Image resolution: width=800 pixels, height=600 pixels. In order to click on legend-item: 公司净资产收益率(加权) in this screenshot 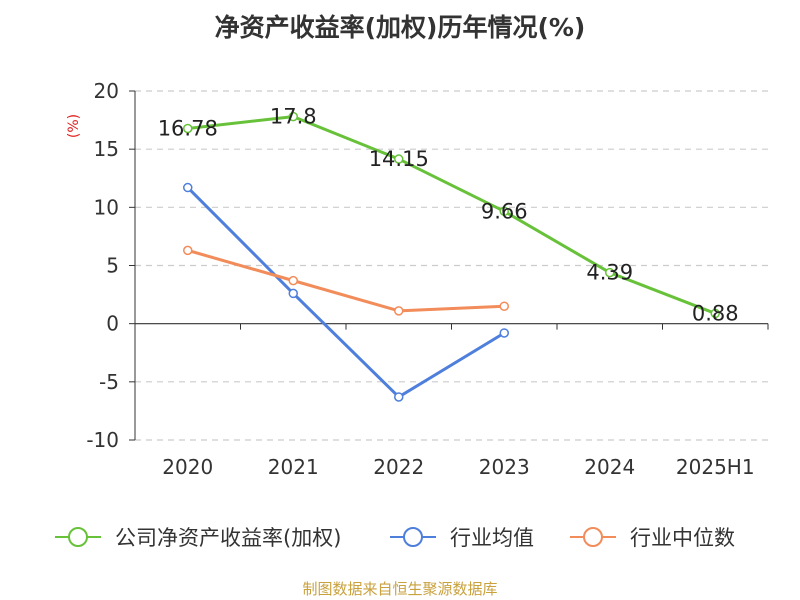, I will do `click(198, 538)`.